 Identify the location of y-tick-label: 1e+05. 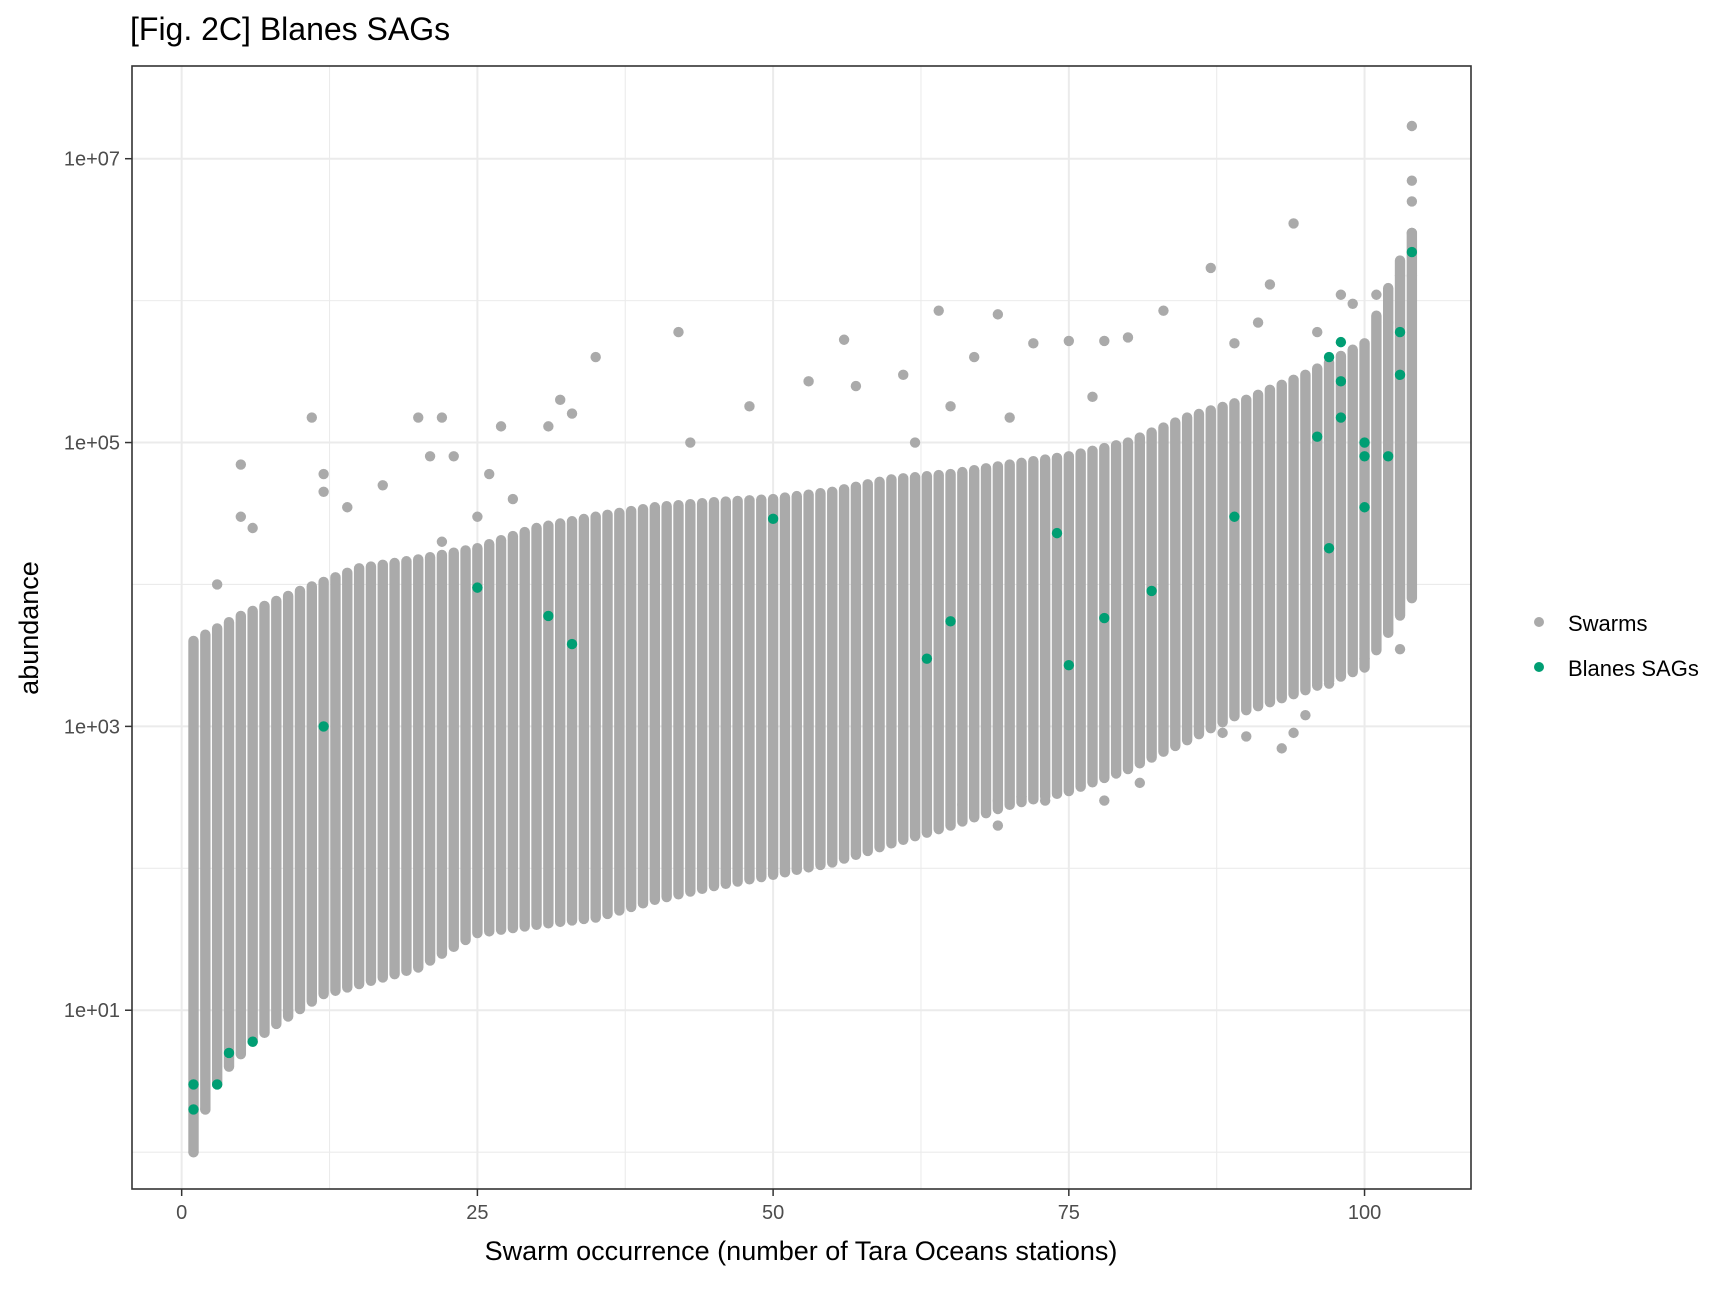
(92, 444).